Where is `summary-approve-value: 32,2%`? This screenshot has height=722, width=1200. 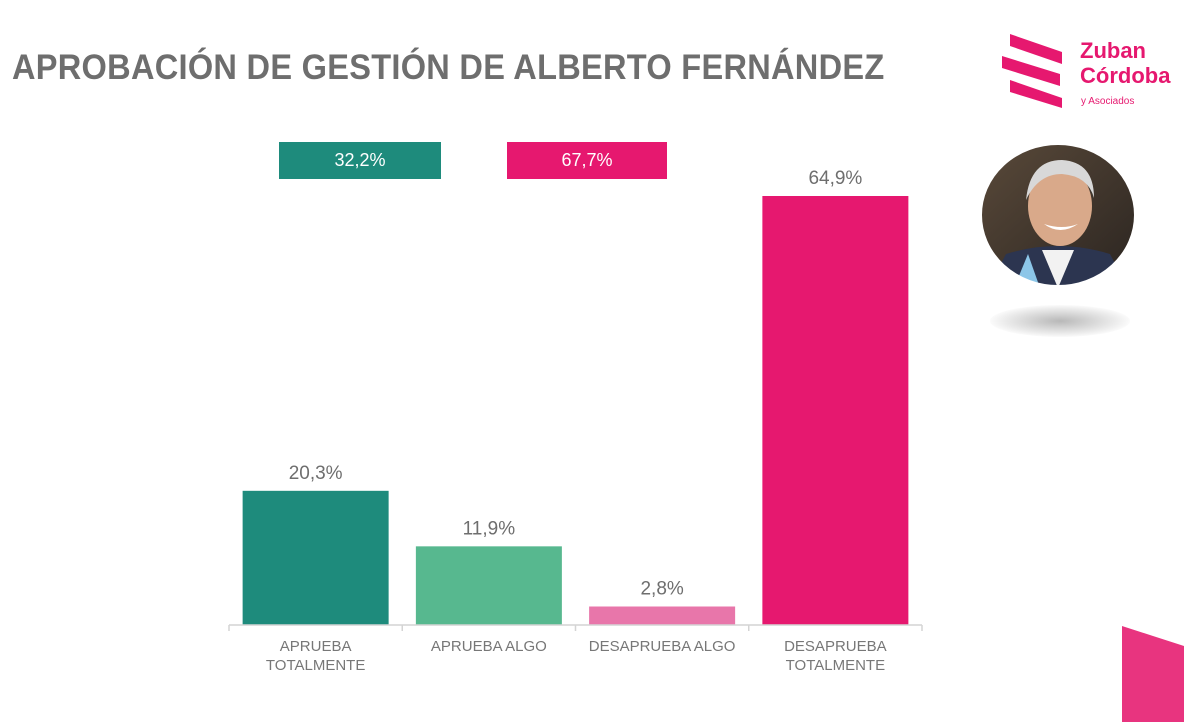 summary-approve-value: 32,2% is located at coordinates (360, 160).